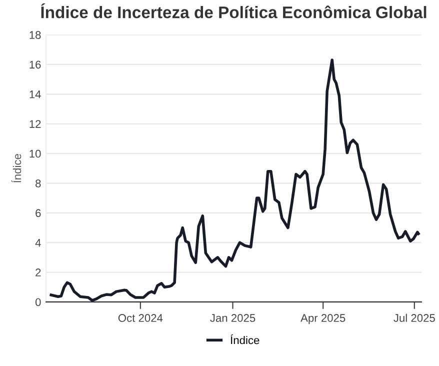 This screenshot has width=439, height=366. I want to click on x-tick-label: Apr 2025, so click(323, 319).